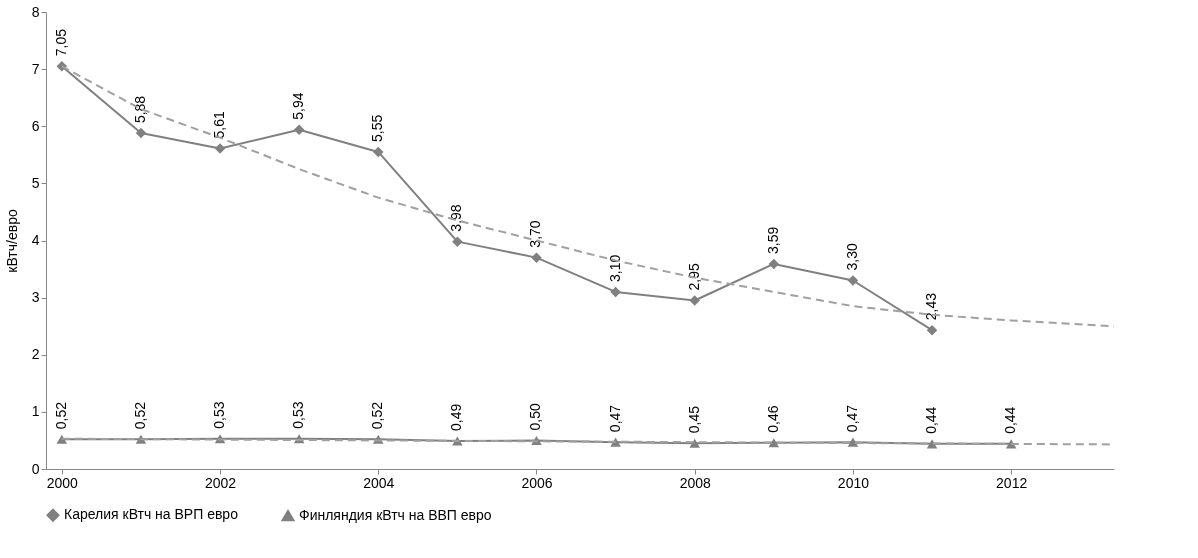 Image resolution: width=1198 pixels, height=558 pixels. Describe the element at coordinates (35, 125) in the screenshot. I see `y-tick-label: 6` at that location.